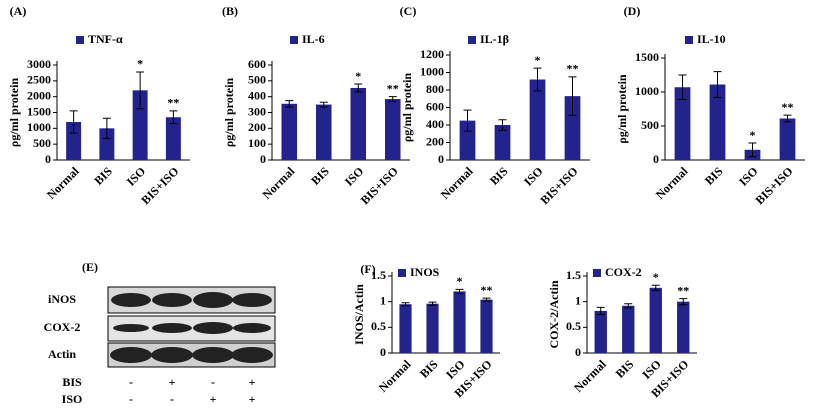  What do you see at coordinates (554, 314) in the screenshot?
I see `y-axis-label: COX-2/Actin` at bounding box center [554, 314].